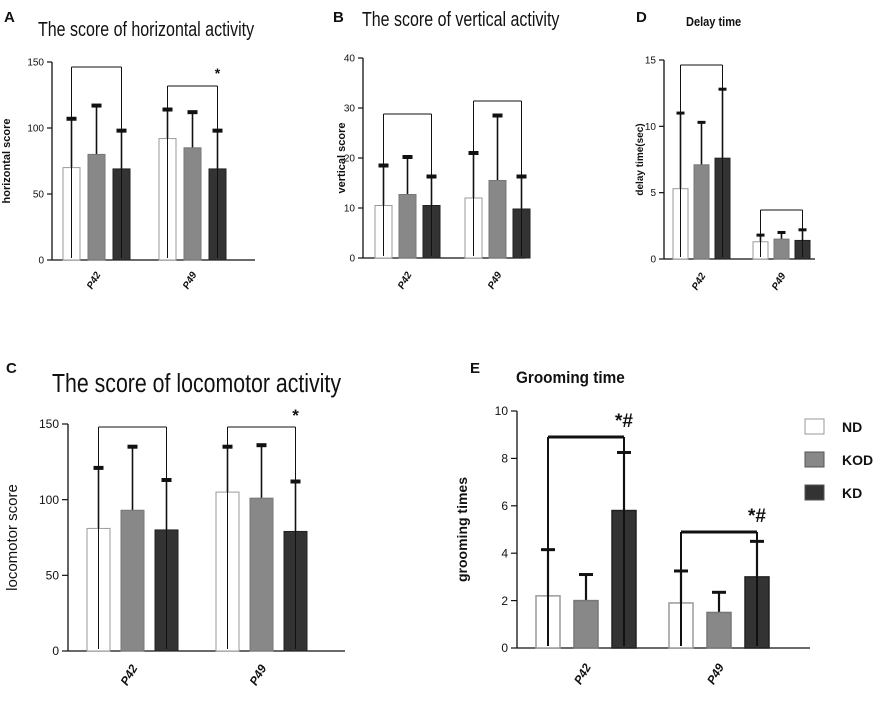 This screenshot has width=893, height=706. Describe the element at coordinates (504, 553) in the screenshot. I see `y-tick-label: 4` at that location.